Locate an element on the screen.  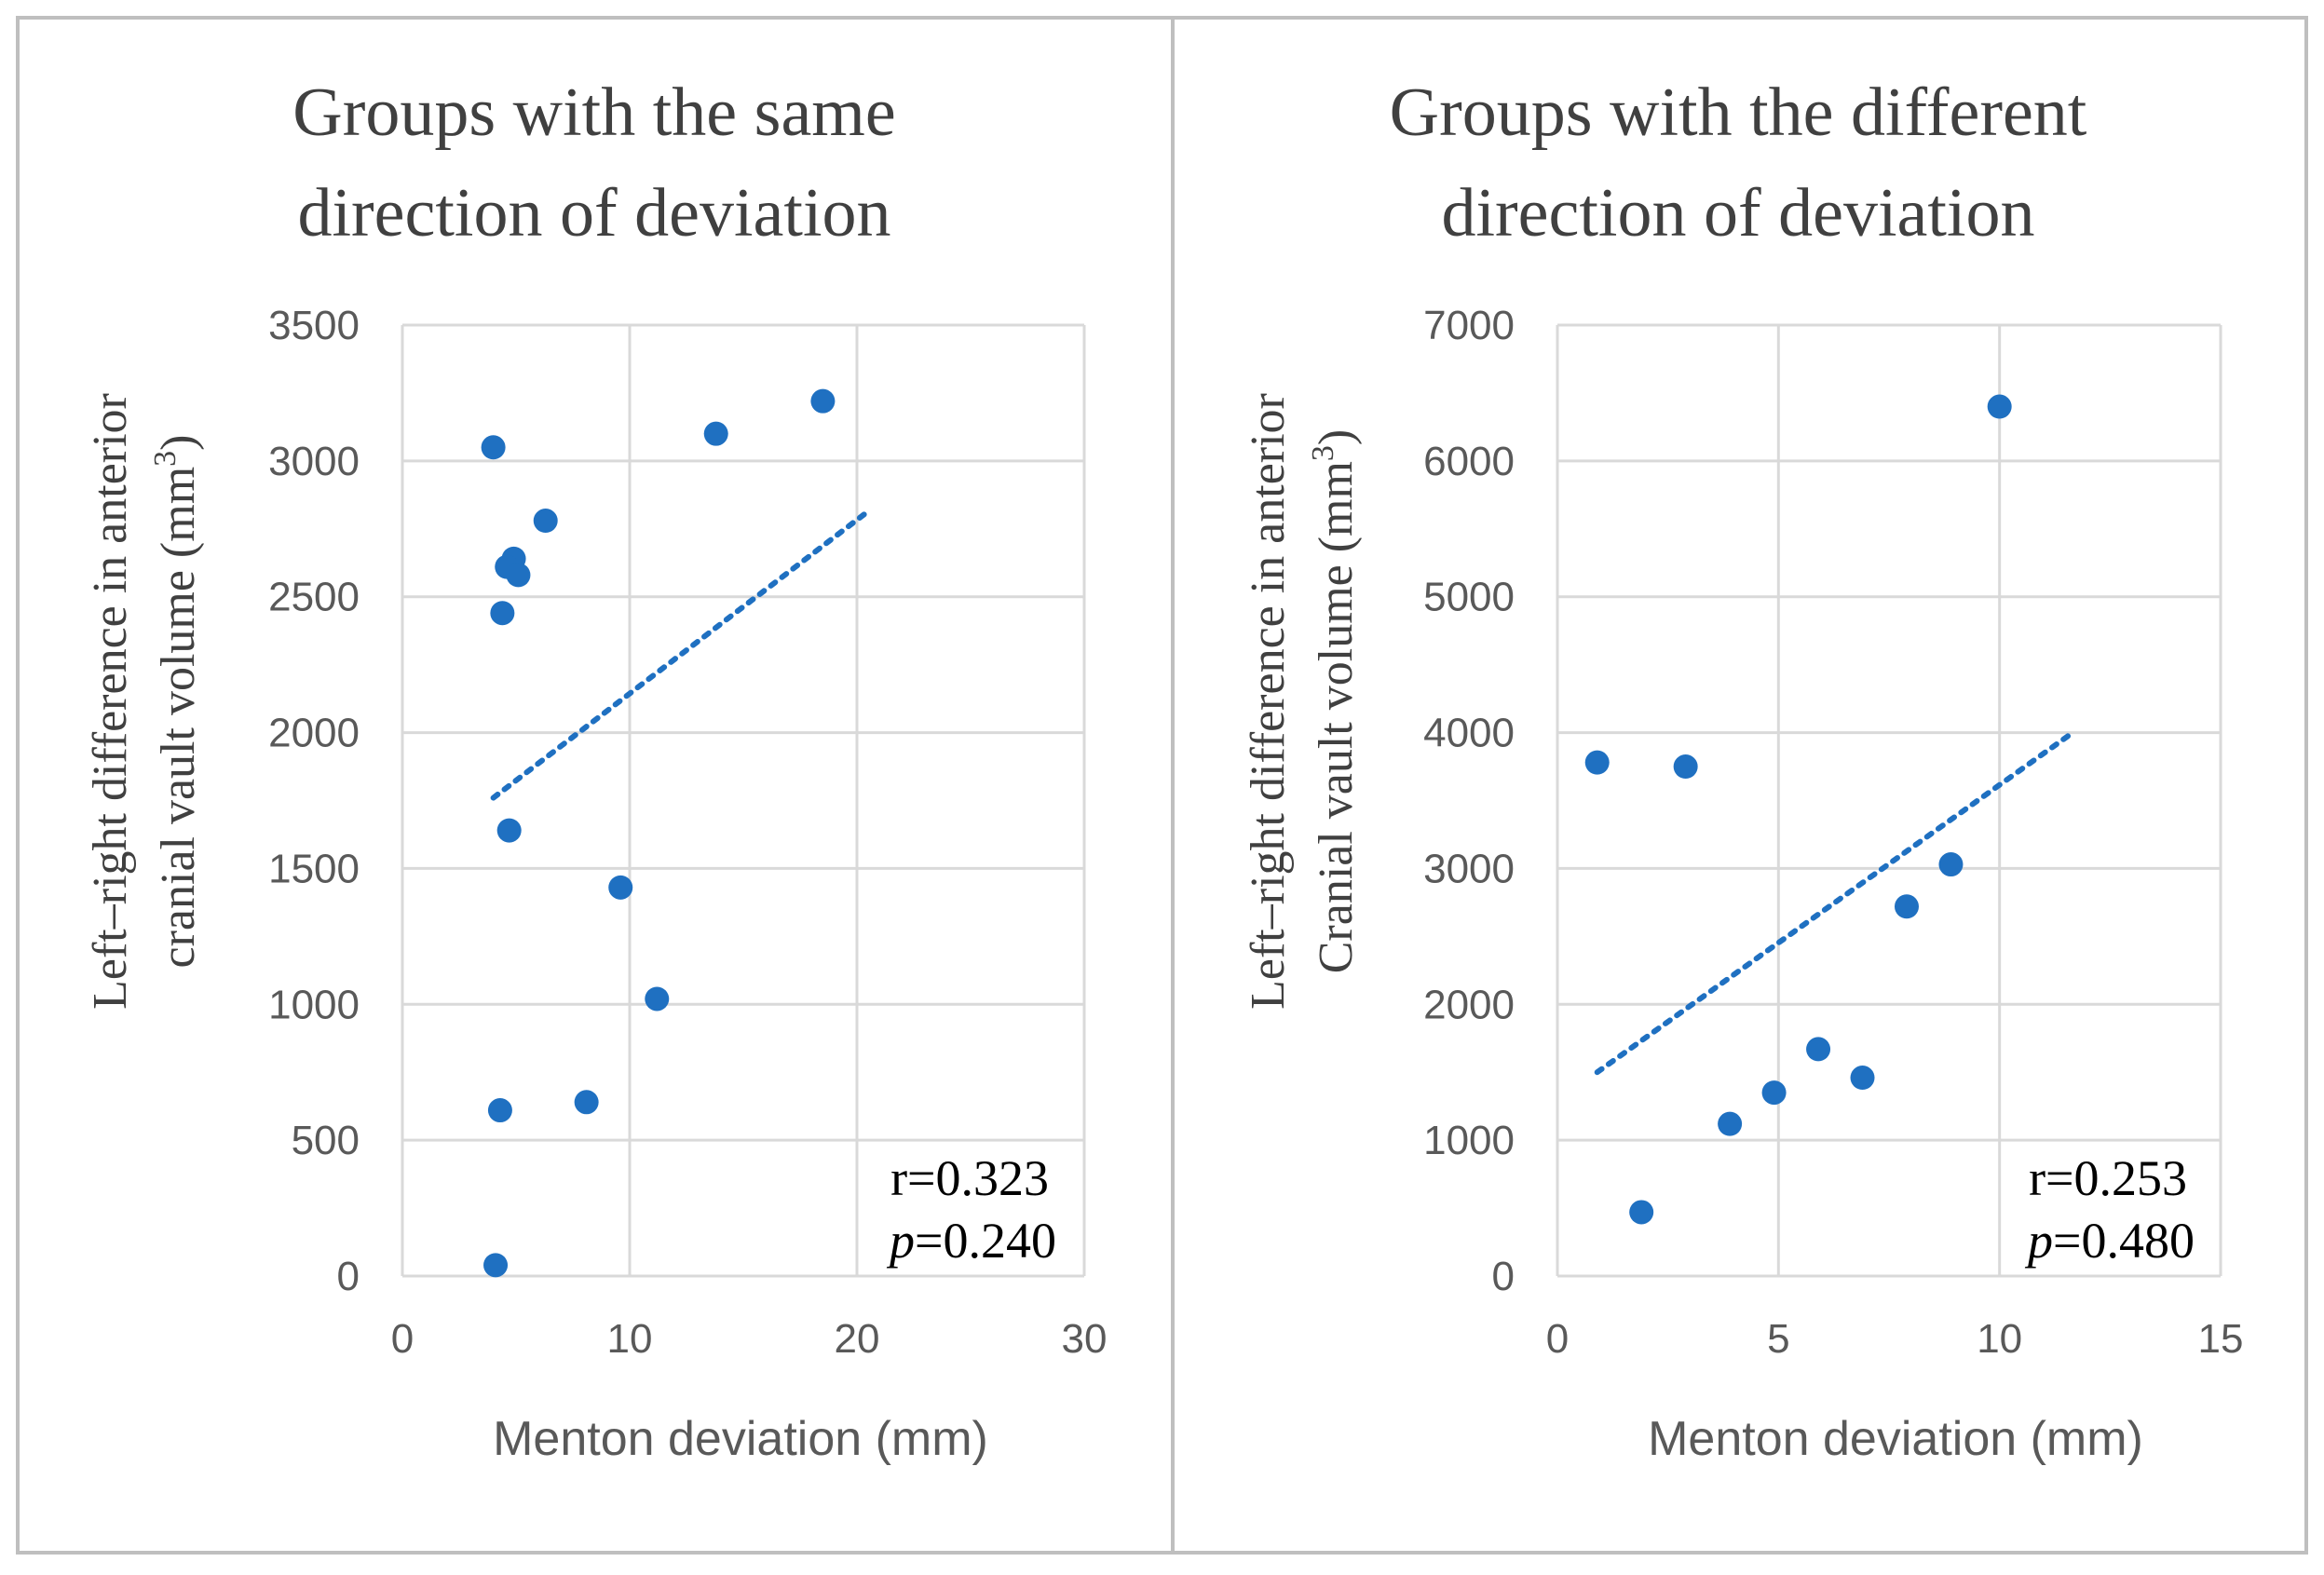
p-number: =0.480 is located at coordinates (2124, 1241).